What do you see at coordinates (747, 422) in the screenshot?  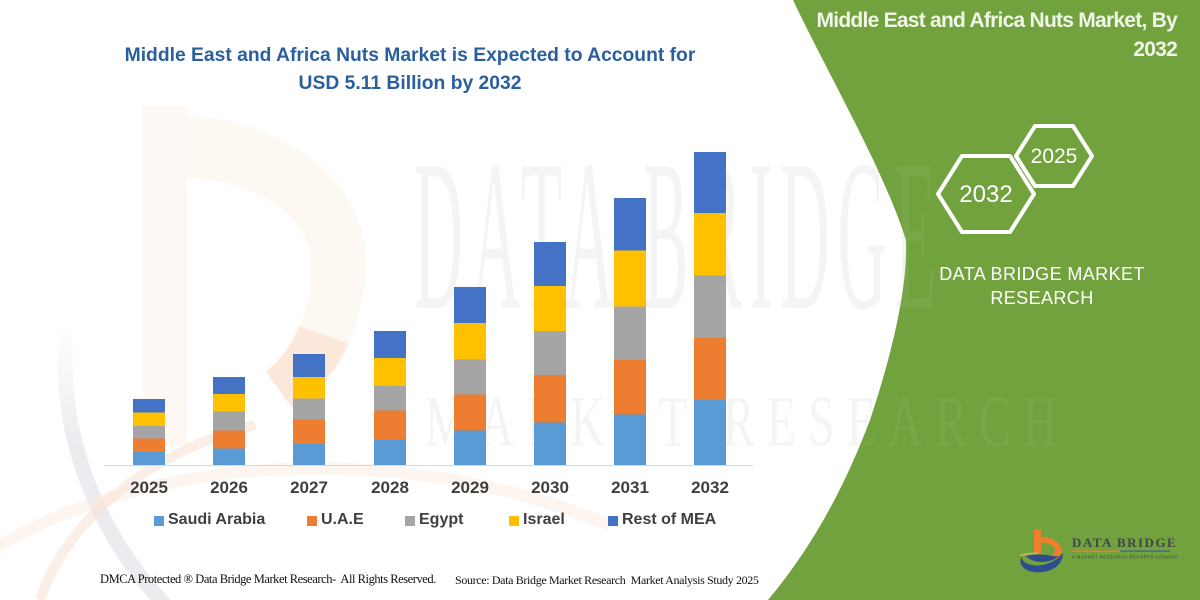 I see `svg-text: MARKET RESEARCH` at bounding box center [747, 422].